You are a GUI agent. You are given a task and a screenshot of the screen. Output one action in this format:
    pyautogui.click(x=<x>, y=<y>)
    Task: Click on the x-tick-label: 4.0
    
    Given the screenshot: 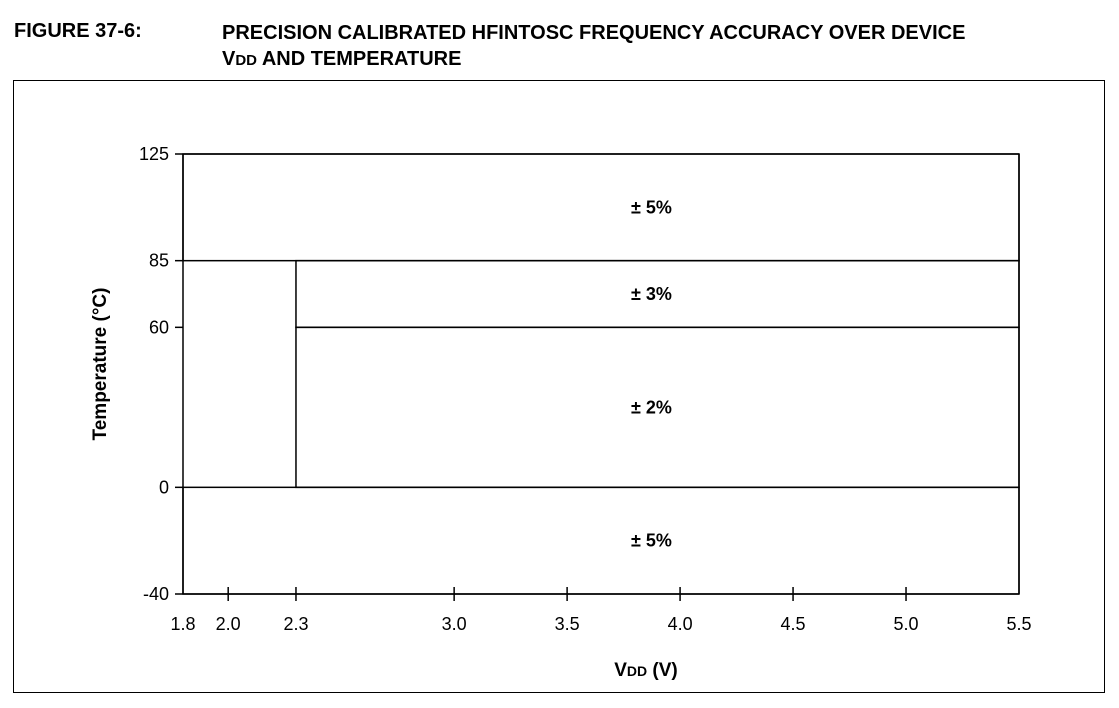 What is the action you would take?
    pyautogui.click(x=680, y=624)
    